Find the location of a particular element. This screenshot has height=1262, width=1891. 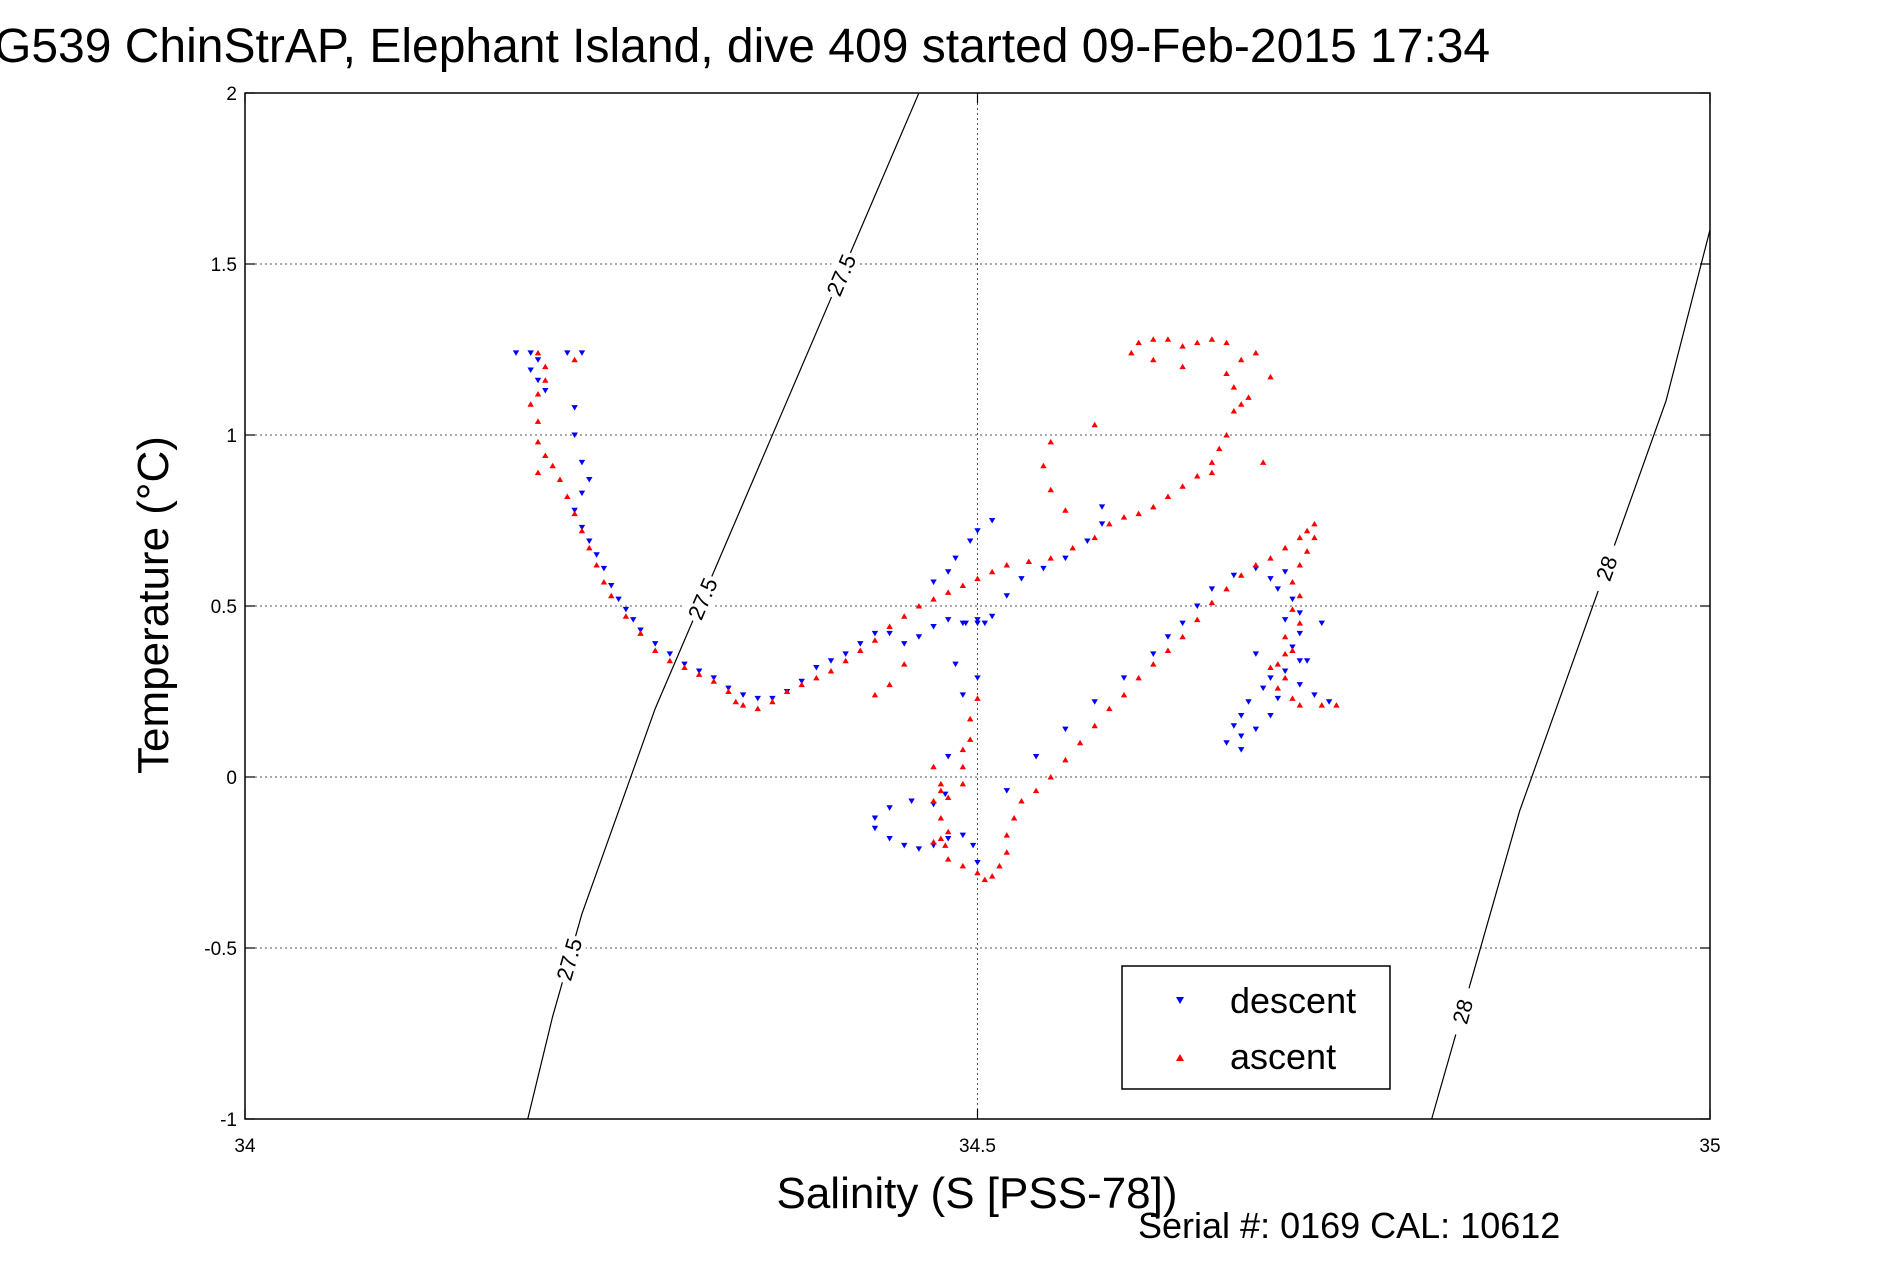

y-tick-label: -1 is located at coordinates (228, 1120).